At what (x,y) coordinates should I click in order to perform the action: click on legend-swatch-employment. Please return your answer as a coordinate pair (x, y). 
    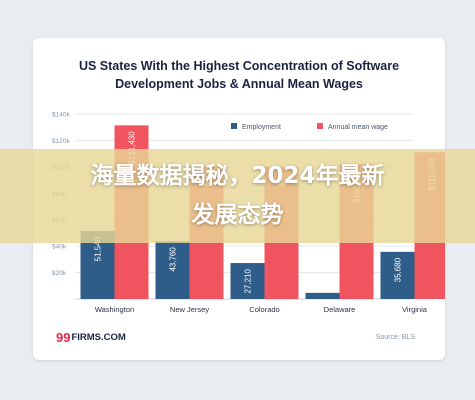
    Looking at the image, I should click on (234, 126).